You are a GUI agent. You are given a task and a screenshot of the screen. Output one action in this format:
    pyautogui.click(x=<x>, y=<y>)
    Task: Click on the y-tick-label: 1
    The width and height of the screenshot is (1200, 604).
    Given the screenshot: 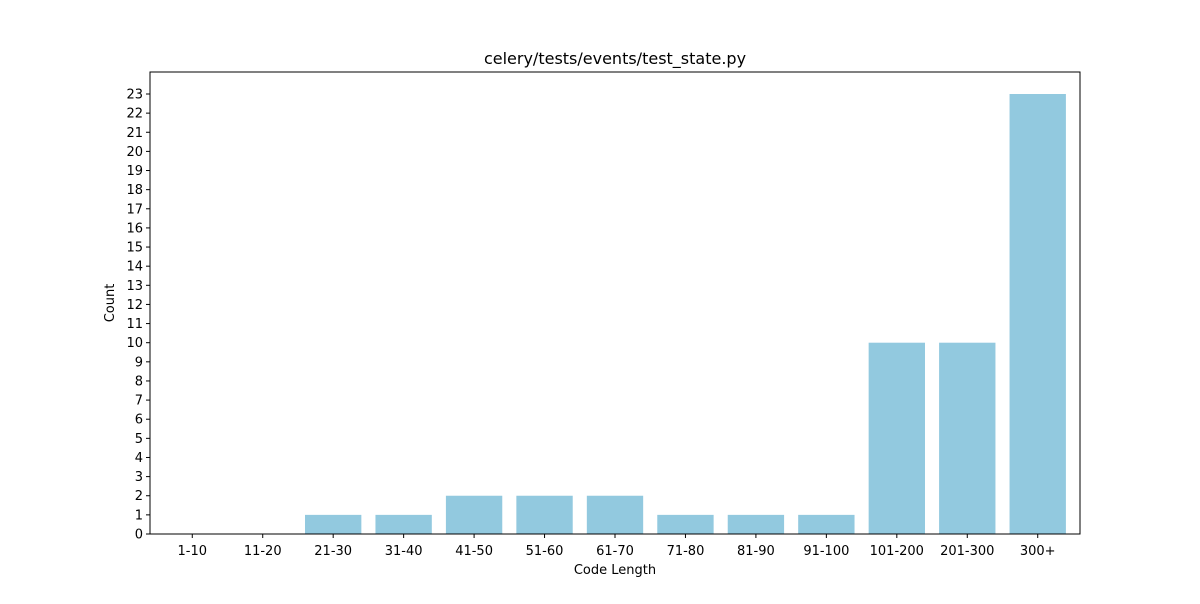 What is the action you would take?
    pyautogui.click(x=139, y=515)
    